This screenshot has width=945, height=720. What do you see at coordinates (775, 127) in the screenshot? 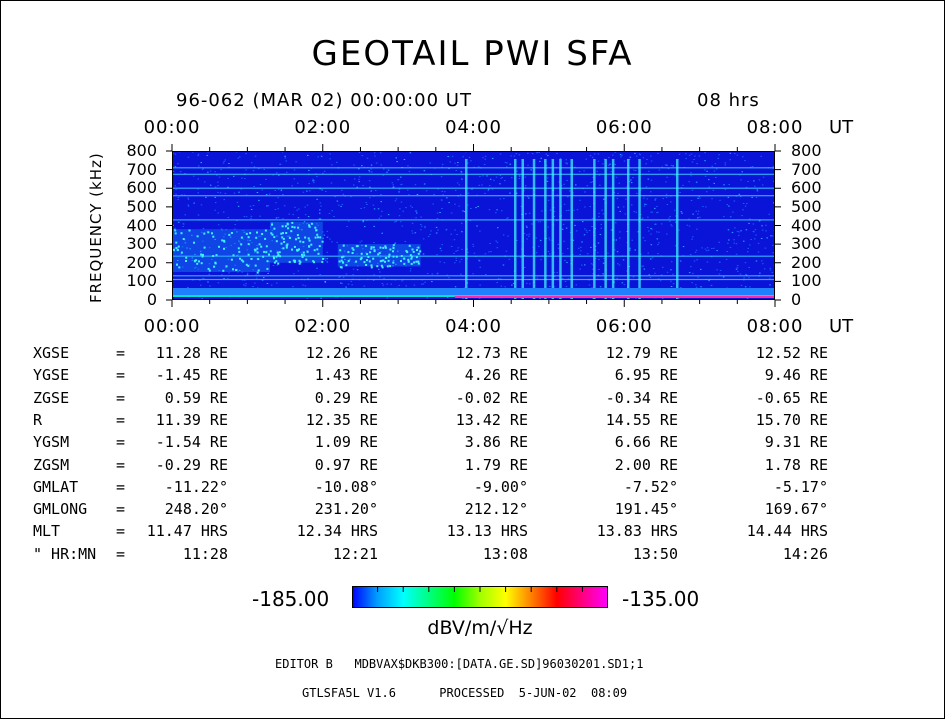
I see `time-tick-top: 08:00` at bounding box center [775, 127].